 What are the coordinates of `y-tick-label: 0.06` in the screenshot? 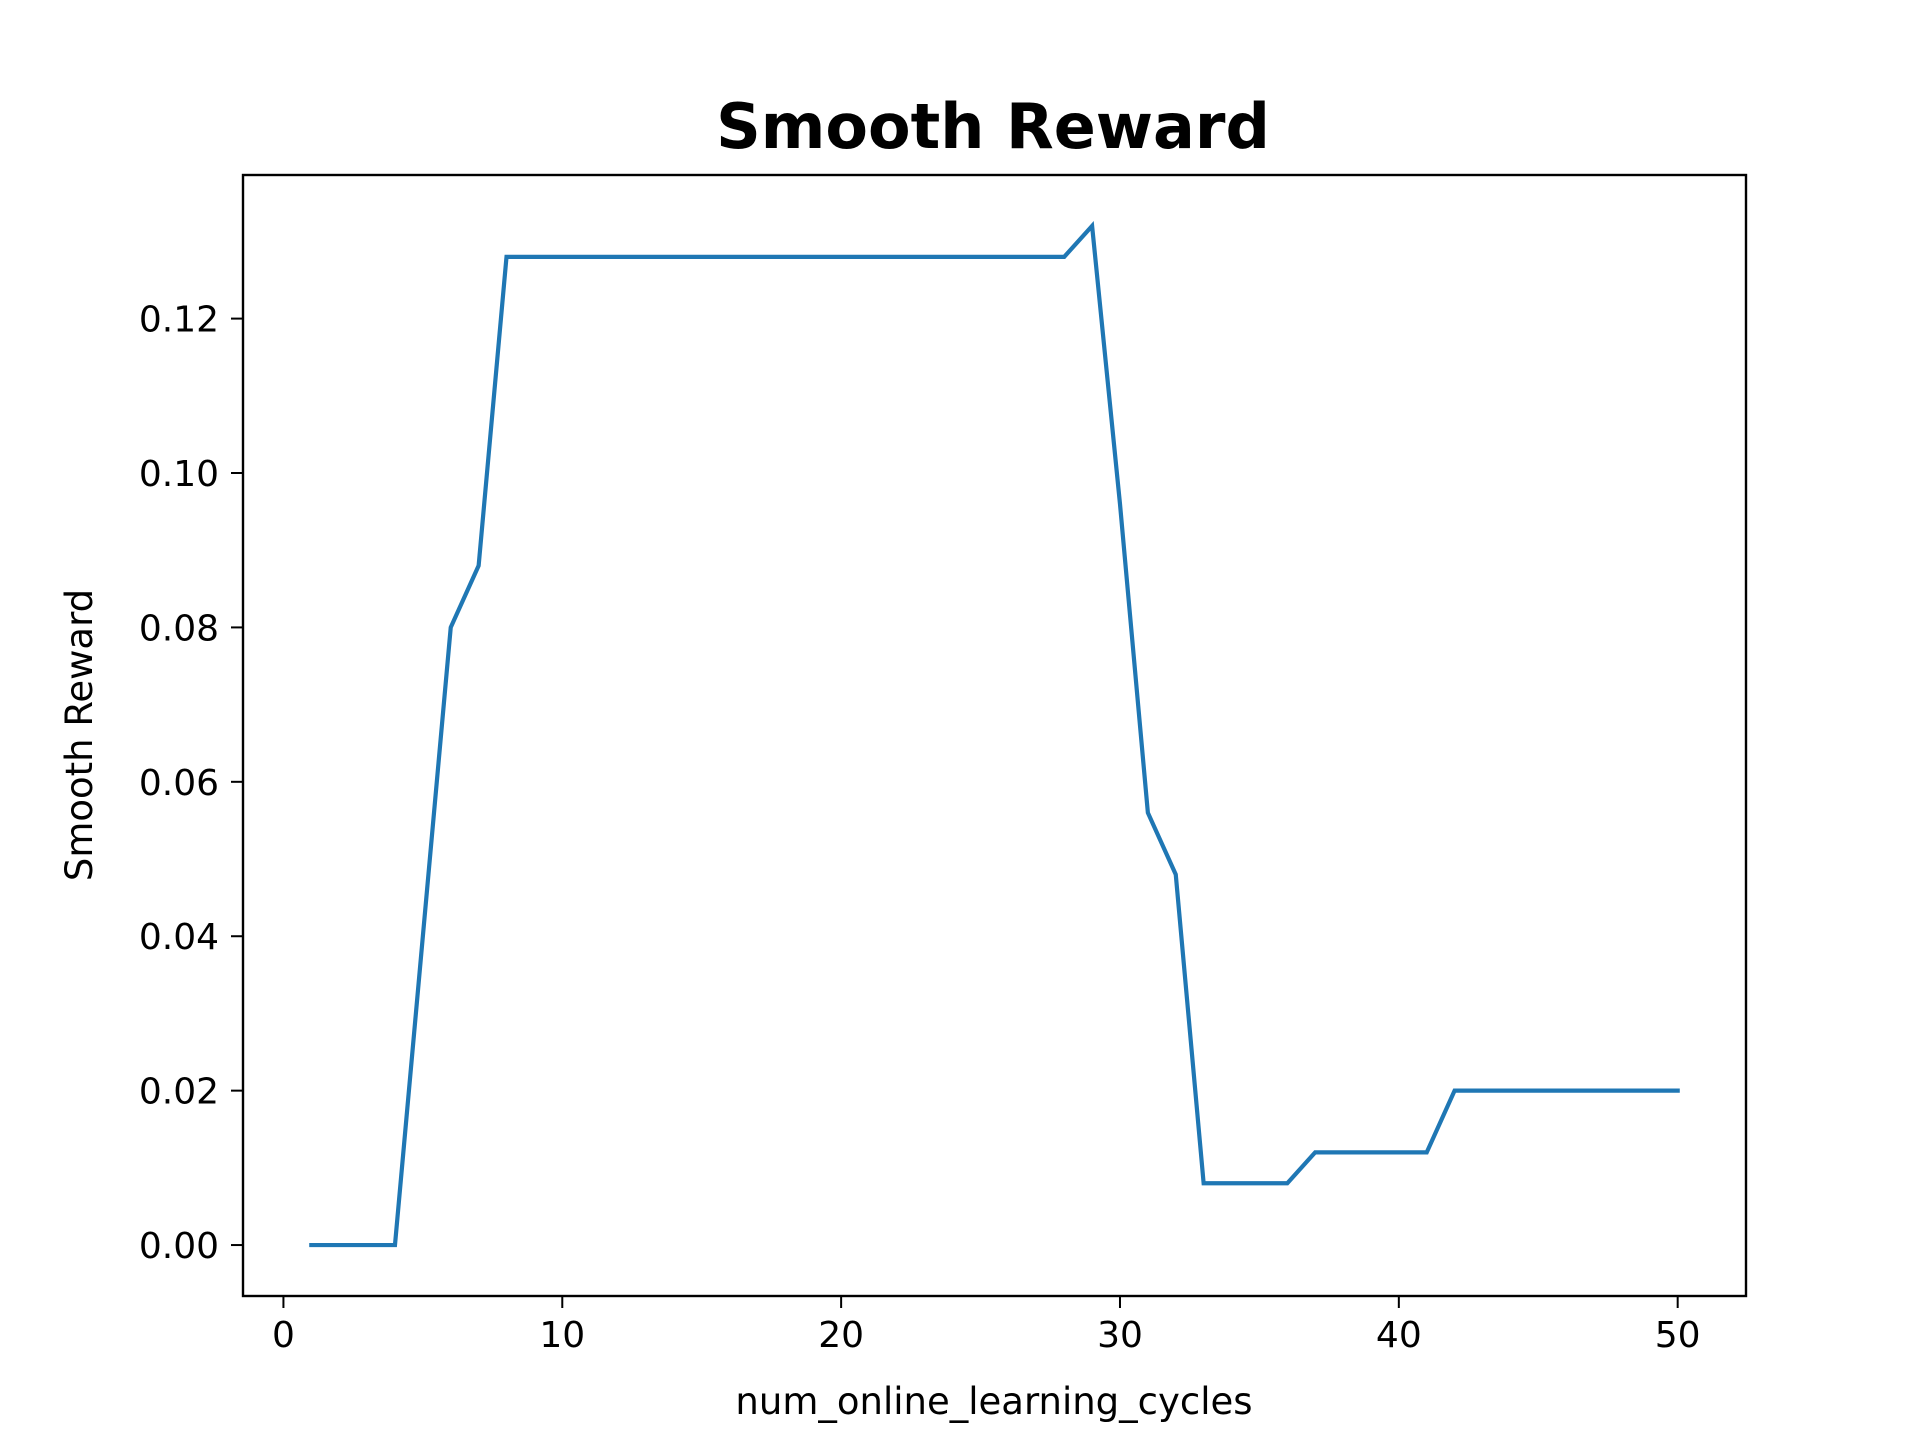 It's located at (179, 783).